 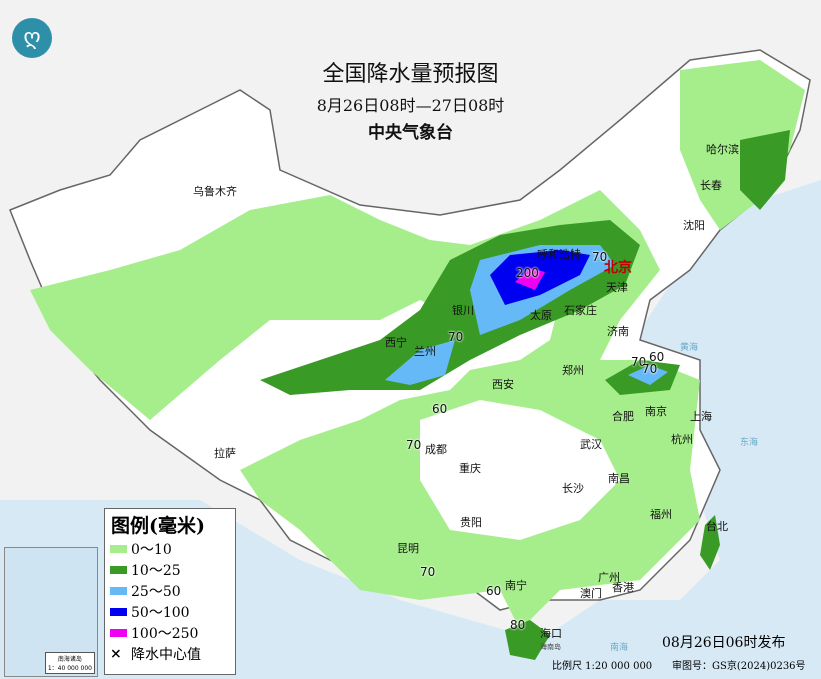 I want to click on rain-25-50-lanzhou, so click(x=420, y=362).